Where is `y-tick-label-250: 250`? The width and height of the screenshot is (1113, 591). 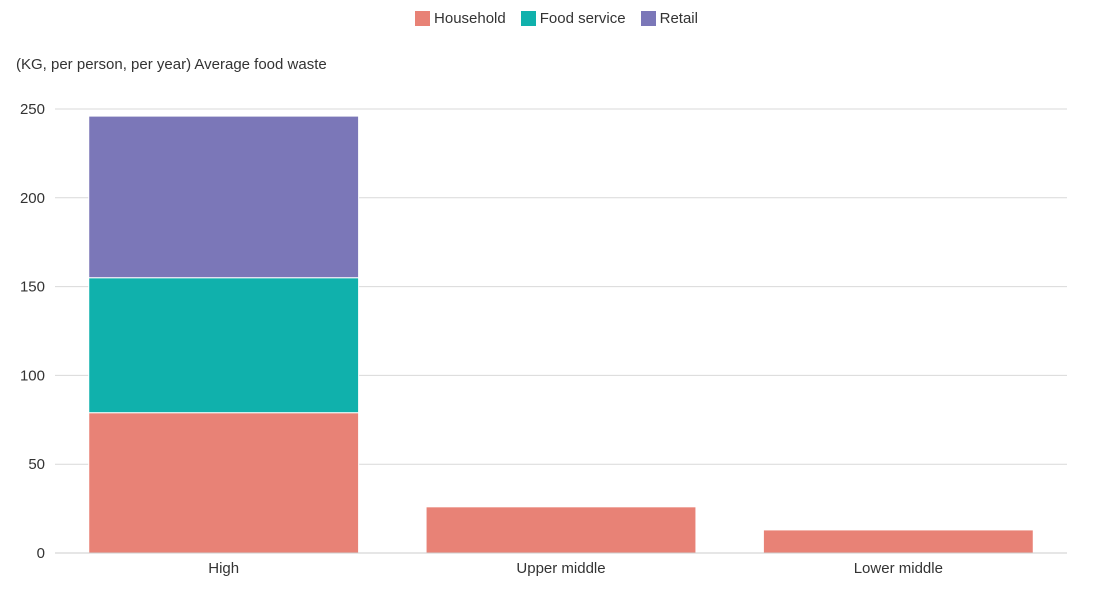 y-tick-label-250: 250 is located at coordinates (32, 109).